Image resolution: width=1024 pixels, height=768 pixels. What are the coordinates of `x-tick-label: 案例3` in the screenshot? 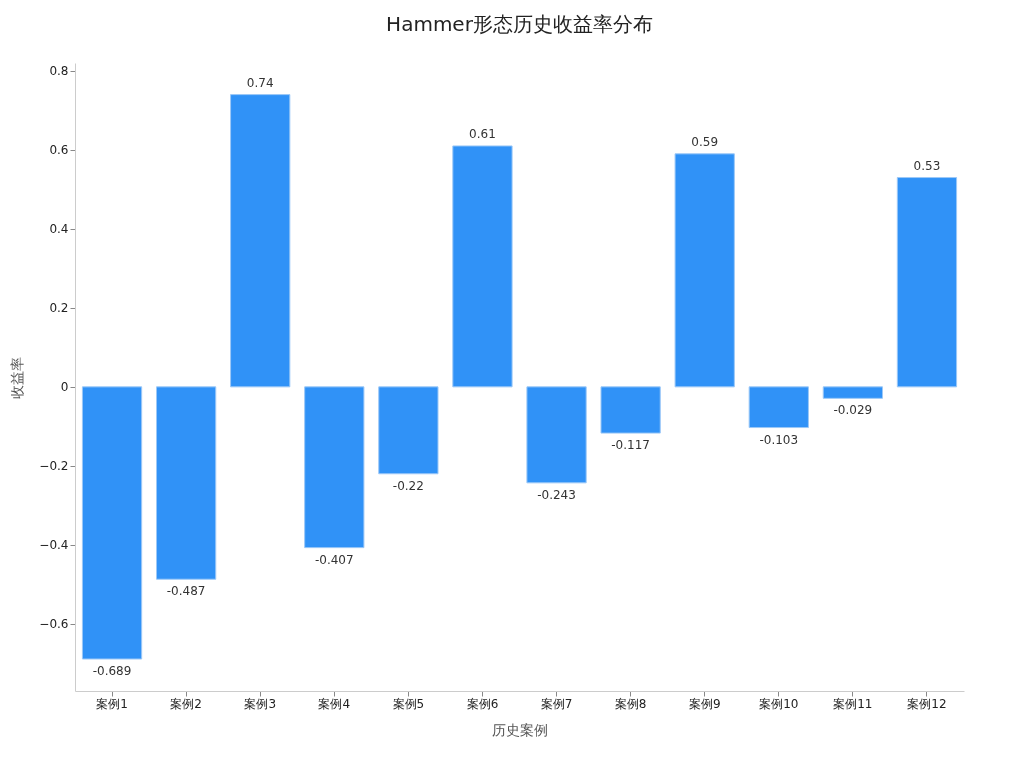 It's located at (260, 703).